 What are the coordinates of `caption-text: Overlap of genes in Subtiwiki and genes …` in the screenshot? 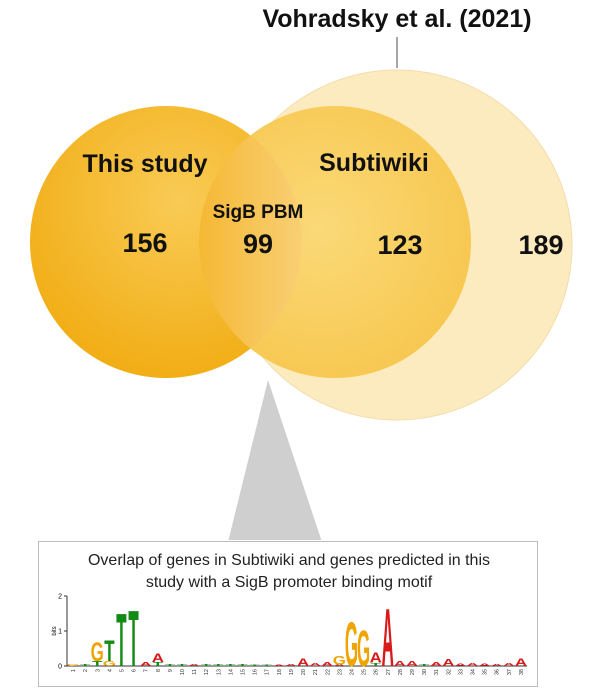 It's located at (288, 571).